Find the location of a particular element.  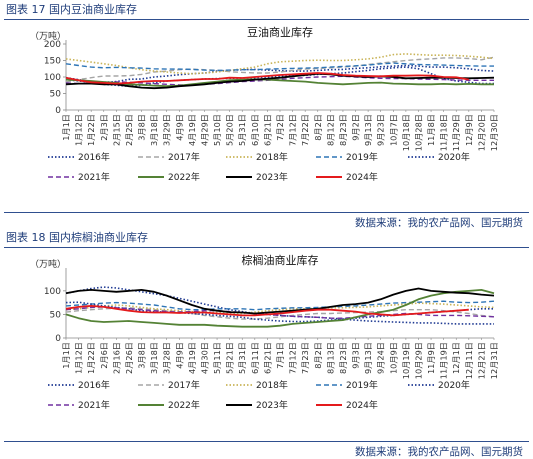

x-tick-label: 12月21日 is located at coordinates (481, 360).